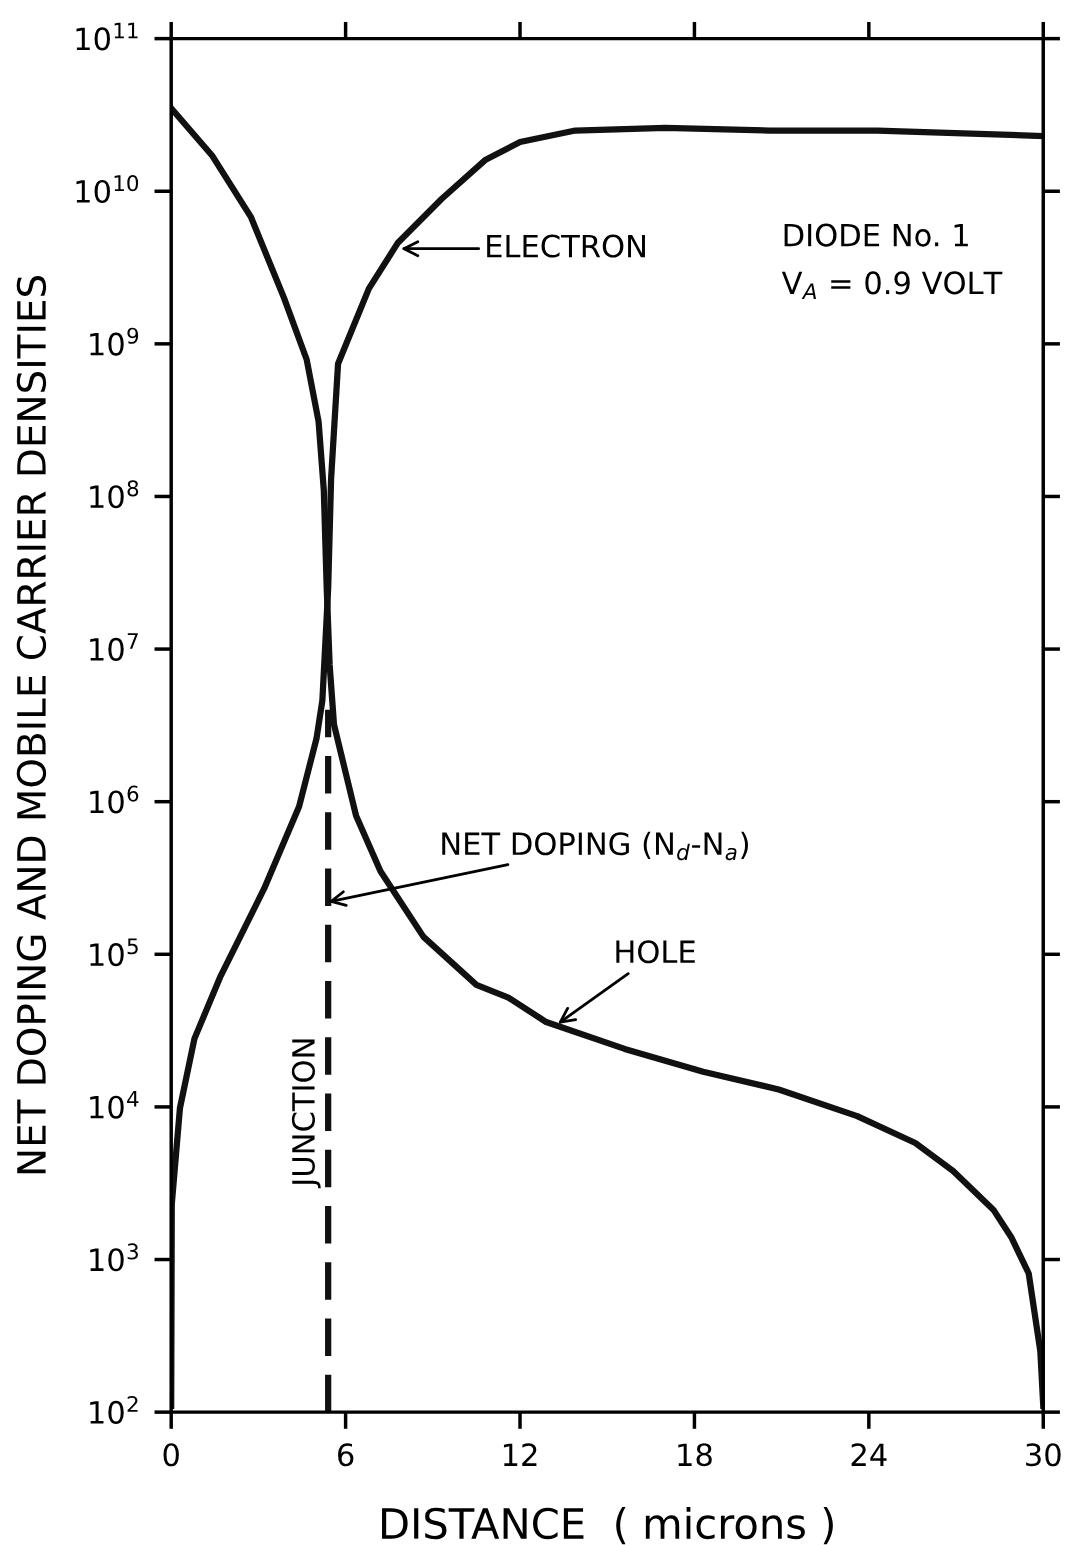  What do you see at coordinates (892, 285) in the screenshot?
I see `annotation: V$_{A}$ = 0.9 VOLT` at bounding box center [892, 285].